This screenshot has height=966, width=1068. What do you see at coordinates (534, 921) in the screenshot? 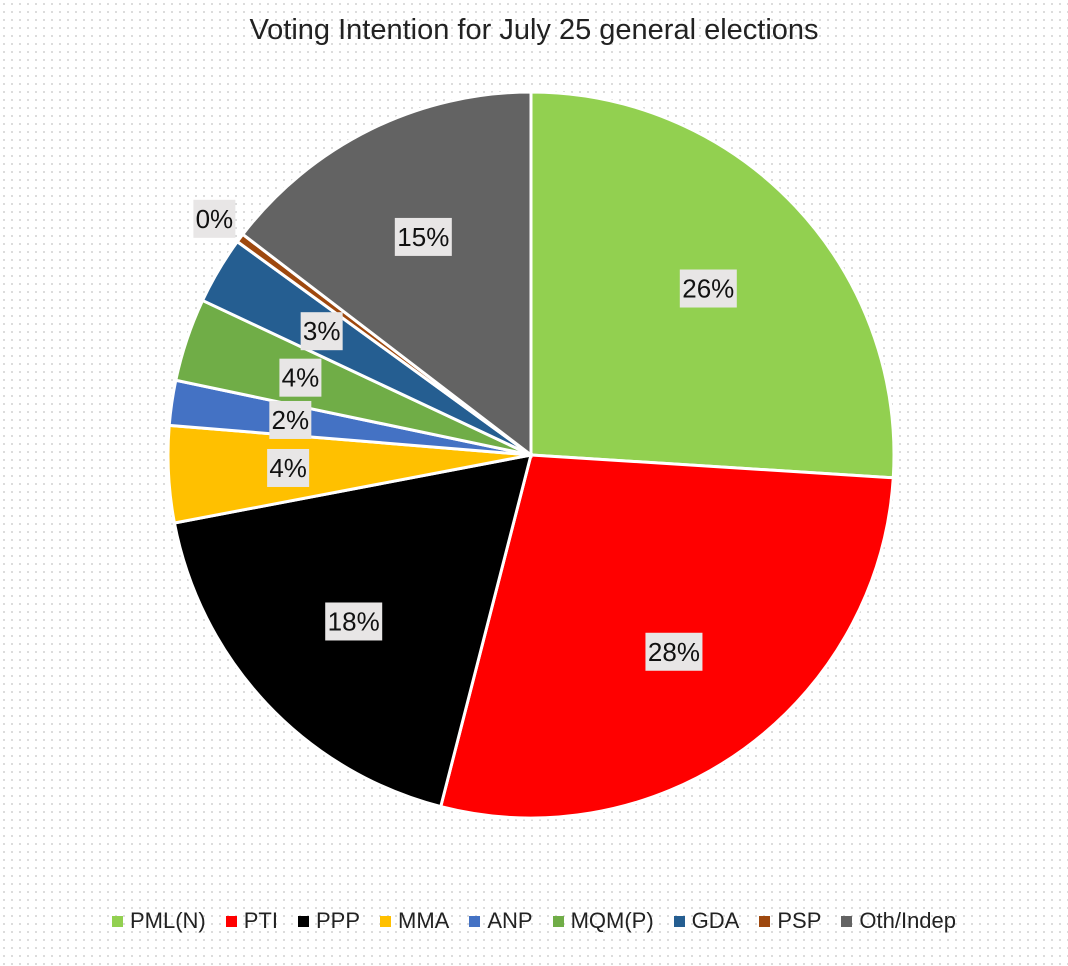
I see `legend: PML(N) PTI PPP MMA ANP MQM(P) GDA PSP Oth/Indep` at bounding box center [534, 921].